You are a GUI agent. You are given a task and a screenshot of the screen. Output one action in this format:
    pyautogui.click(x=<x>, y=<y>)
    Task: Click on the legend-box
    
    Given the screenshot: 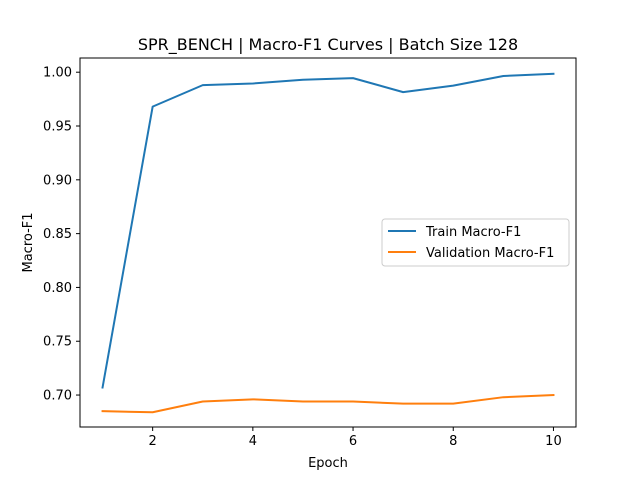 What is the action you would take?
    pyautogui.click(x=475, y=242)
    